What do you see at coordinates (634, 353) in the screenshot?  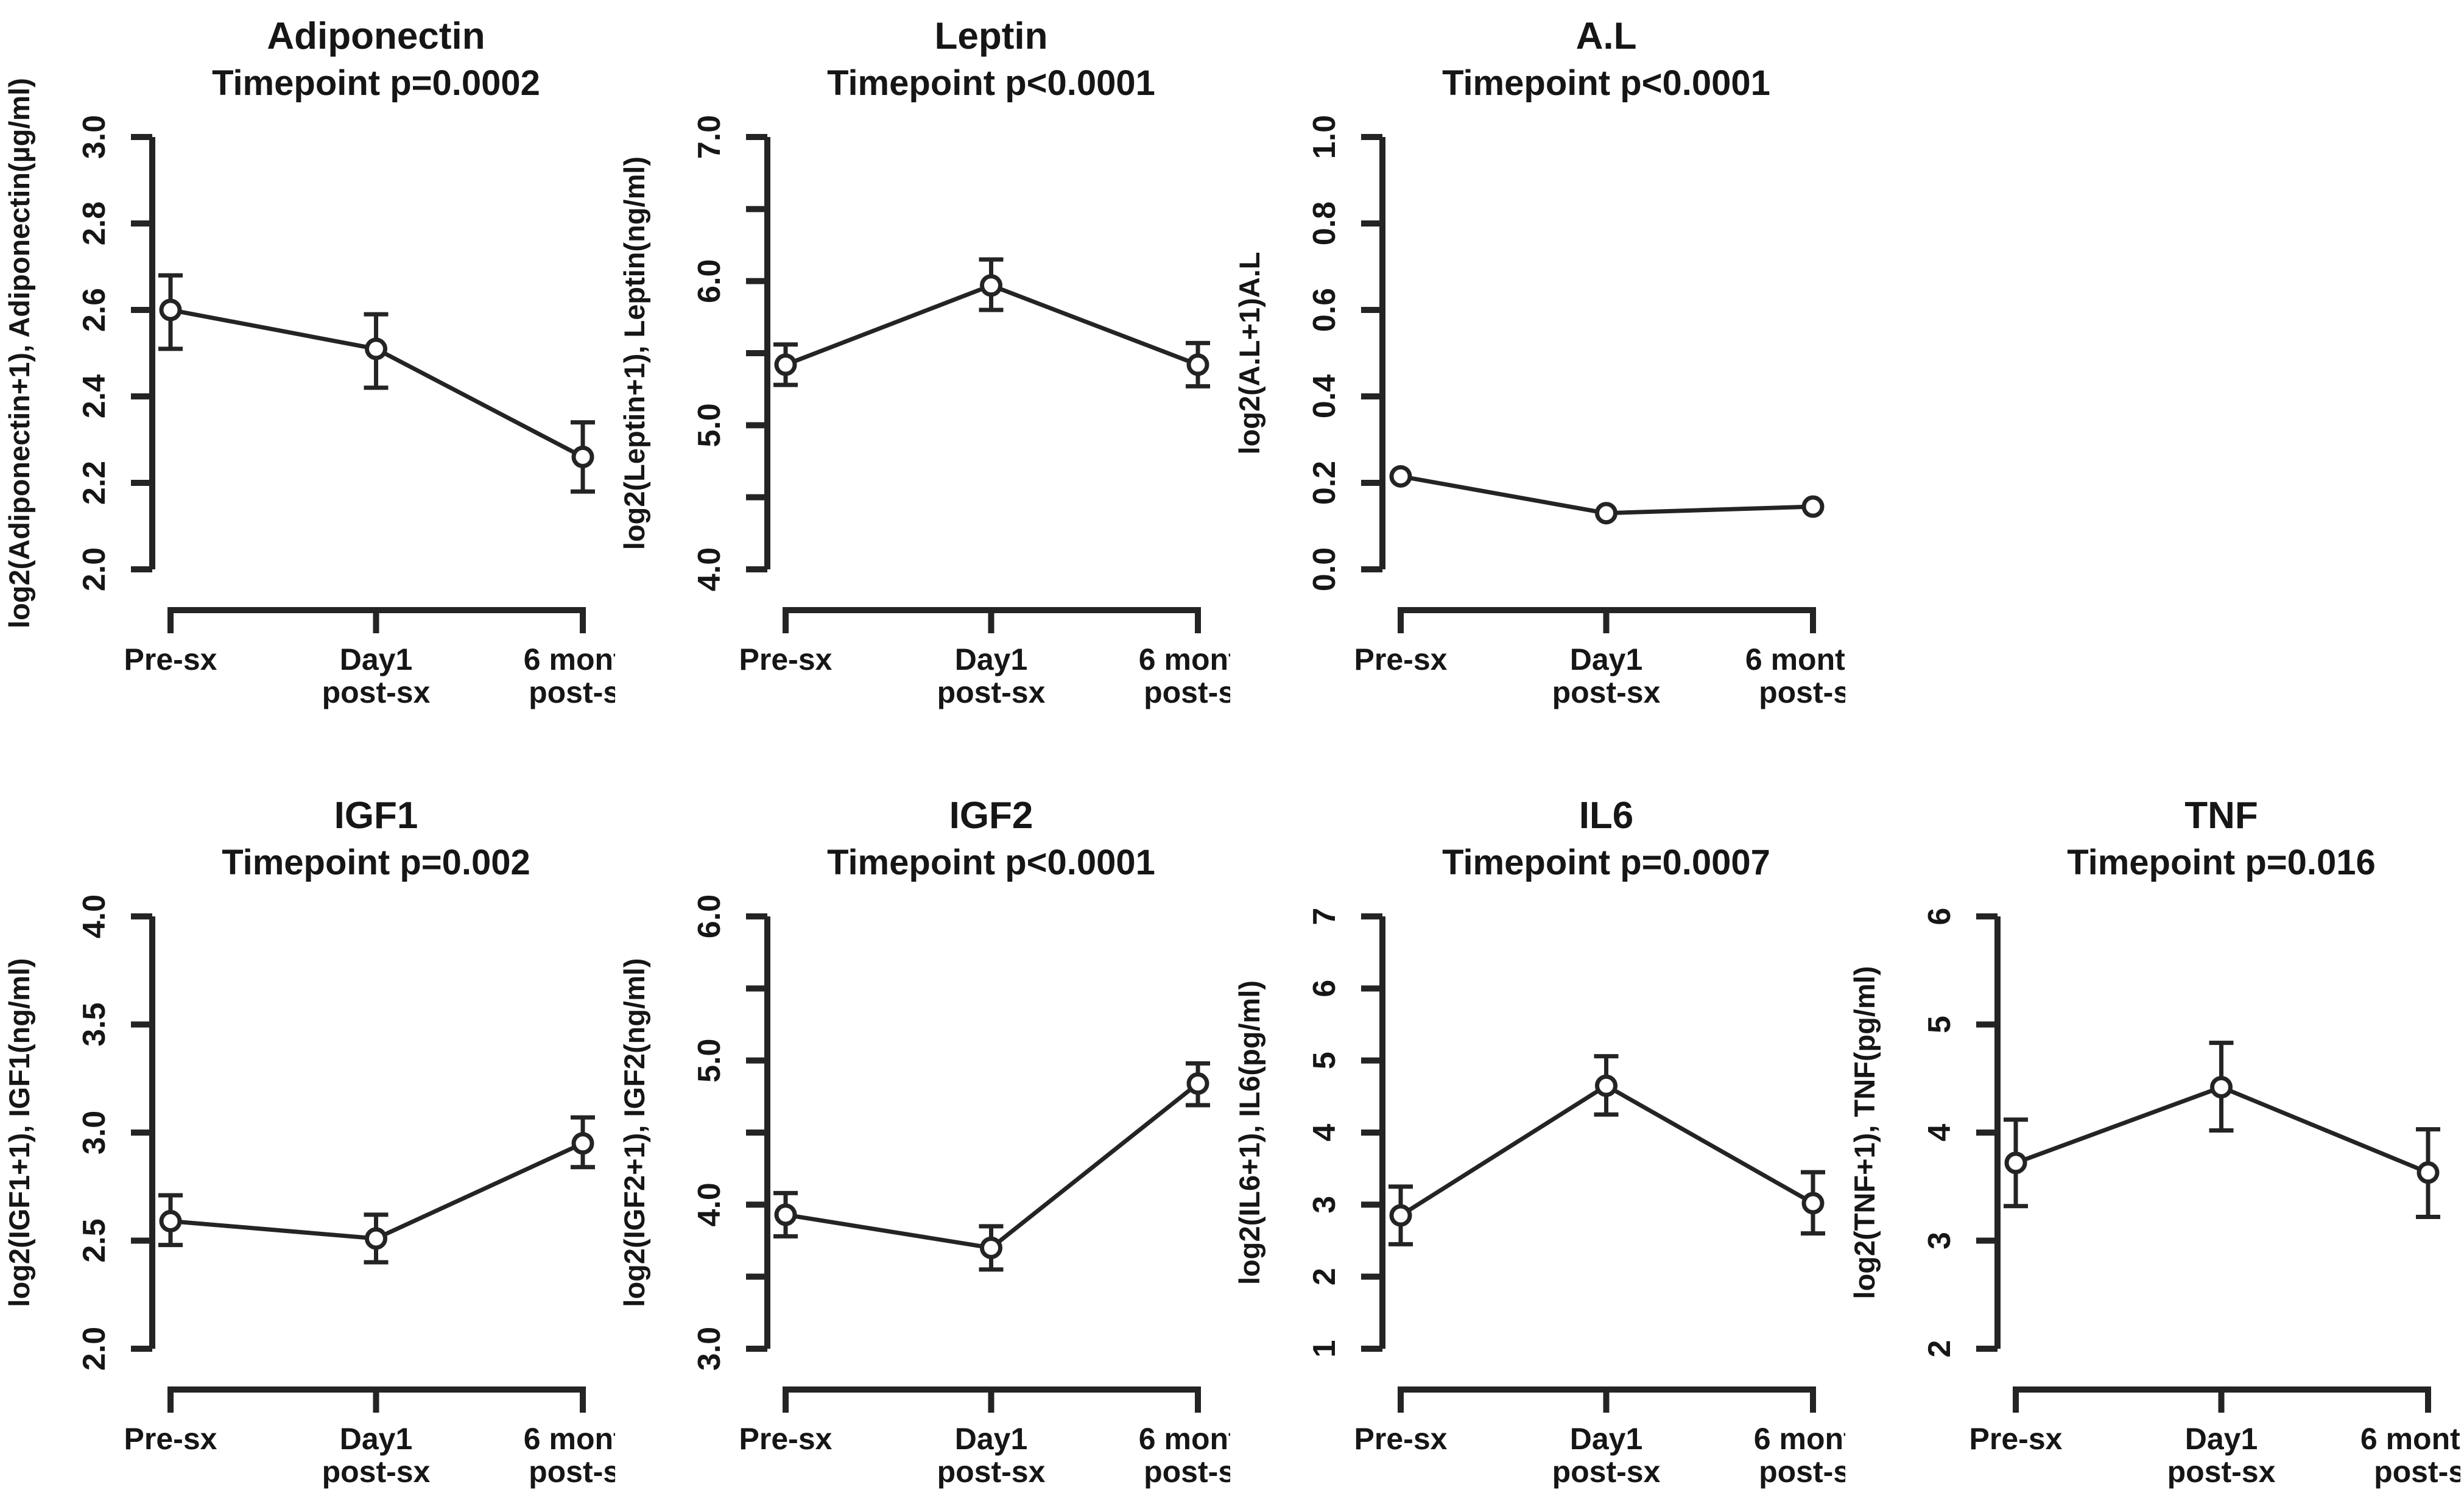 I see `y-axis-label: log2(Leptin+1), Leptin(ng/ml)` at bounding box center [634, 353].